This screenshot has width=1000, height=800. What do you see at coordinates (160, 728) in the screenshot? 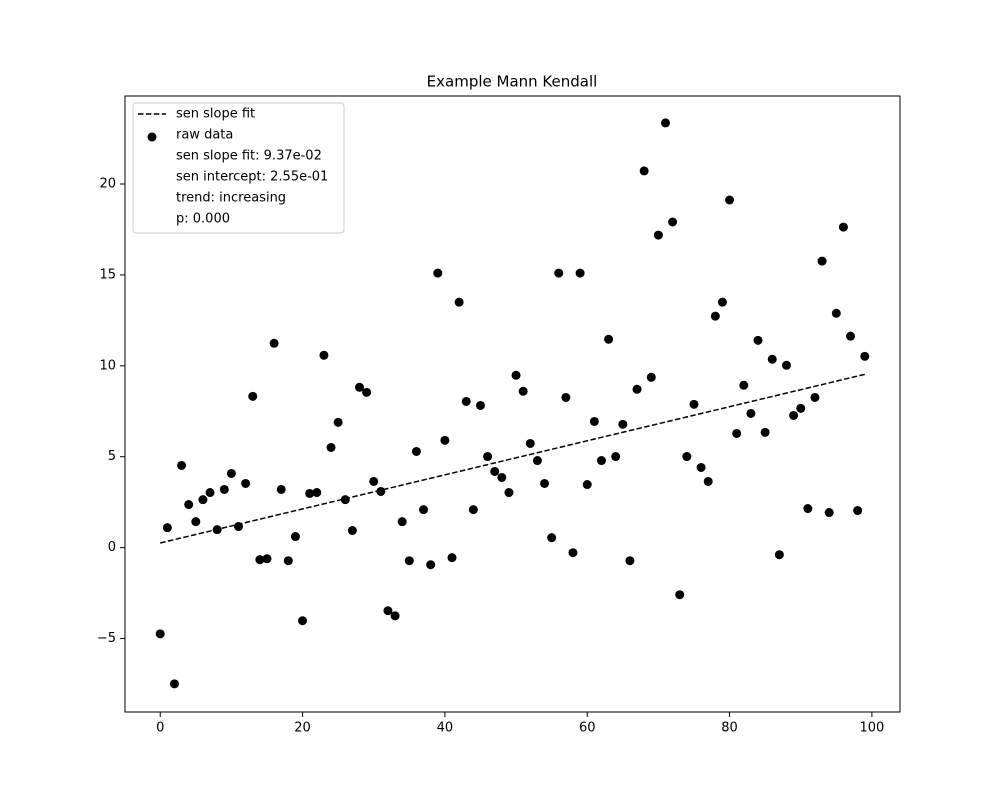
I see `x-tick-label: 0` at bounding box center [160, 728].